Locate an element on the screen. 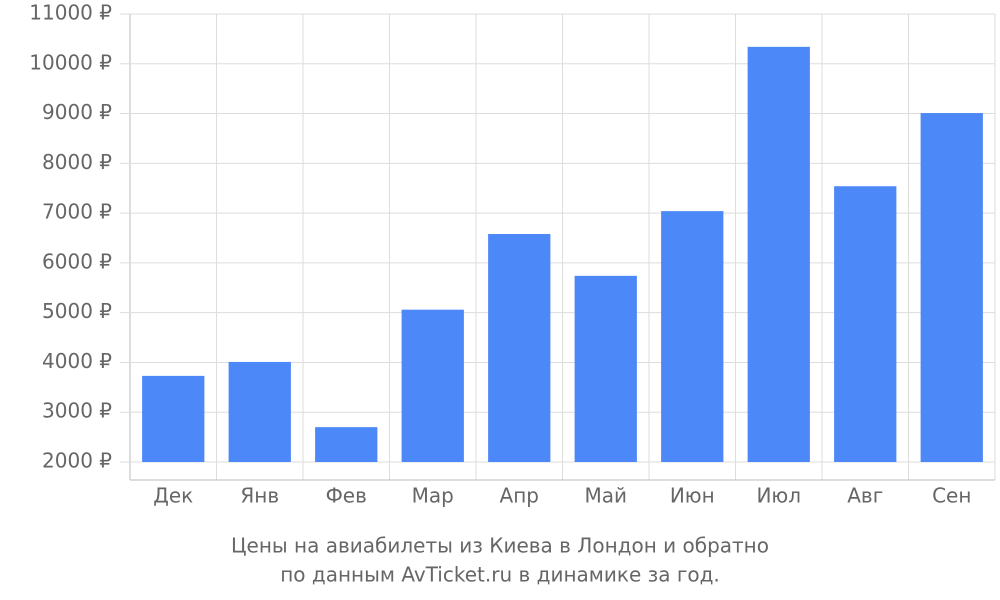  y-tick-label: 5000 ₽ is located at coordinates (77, 311).